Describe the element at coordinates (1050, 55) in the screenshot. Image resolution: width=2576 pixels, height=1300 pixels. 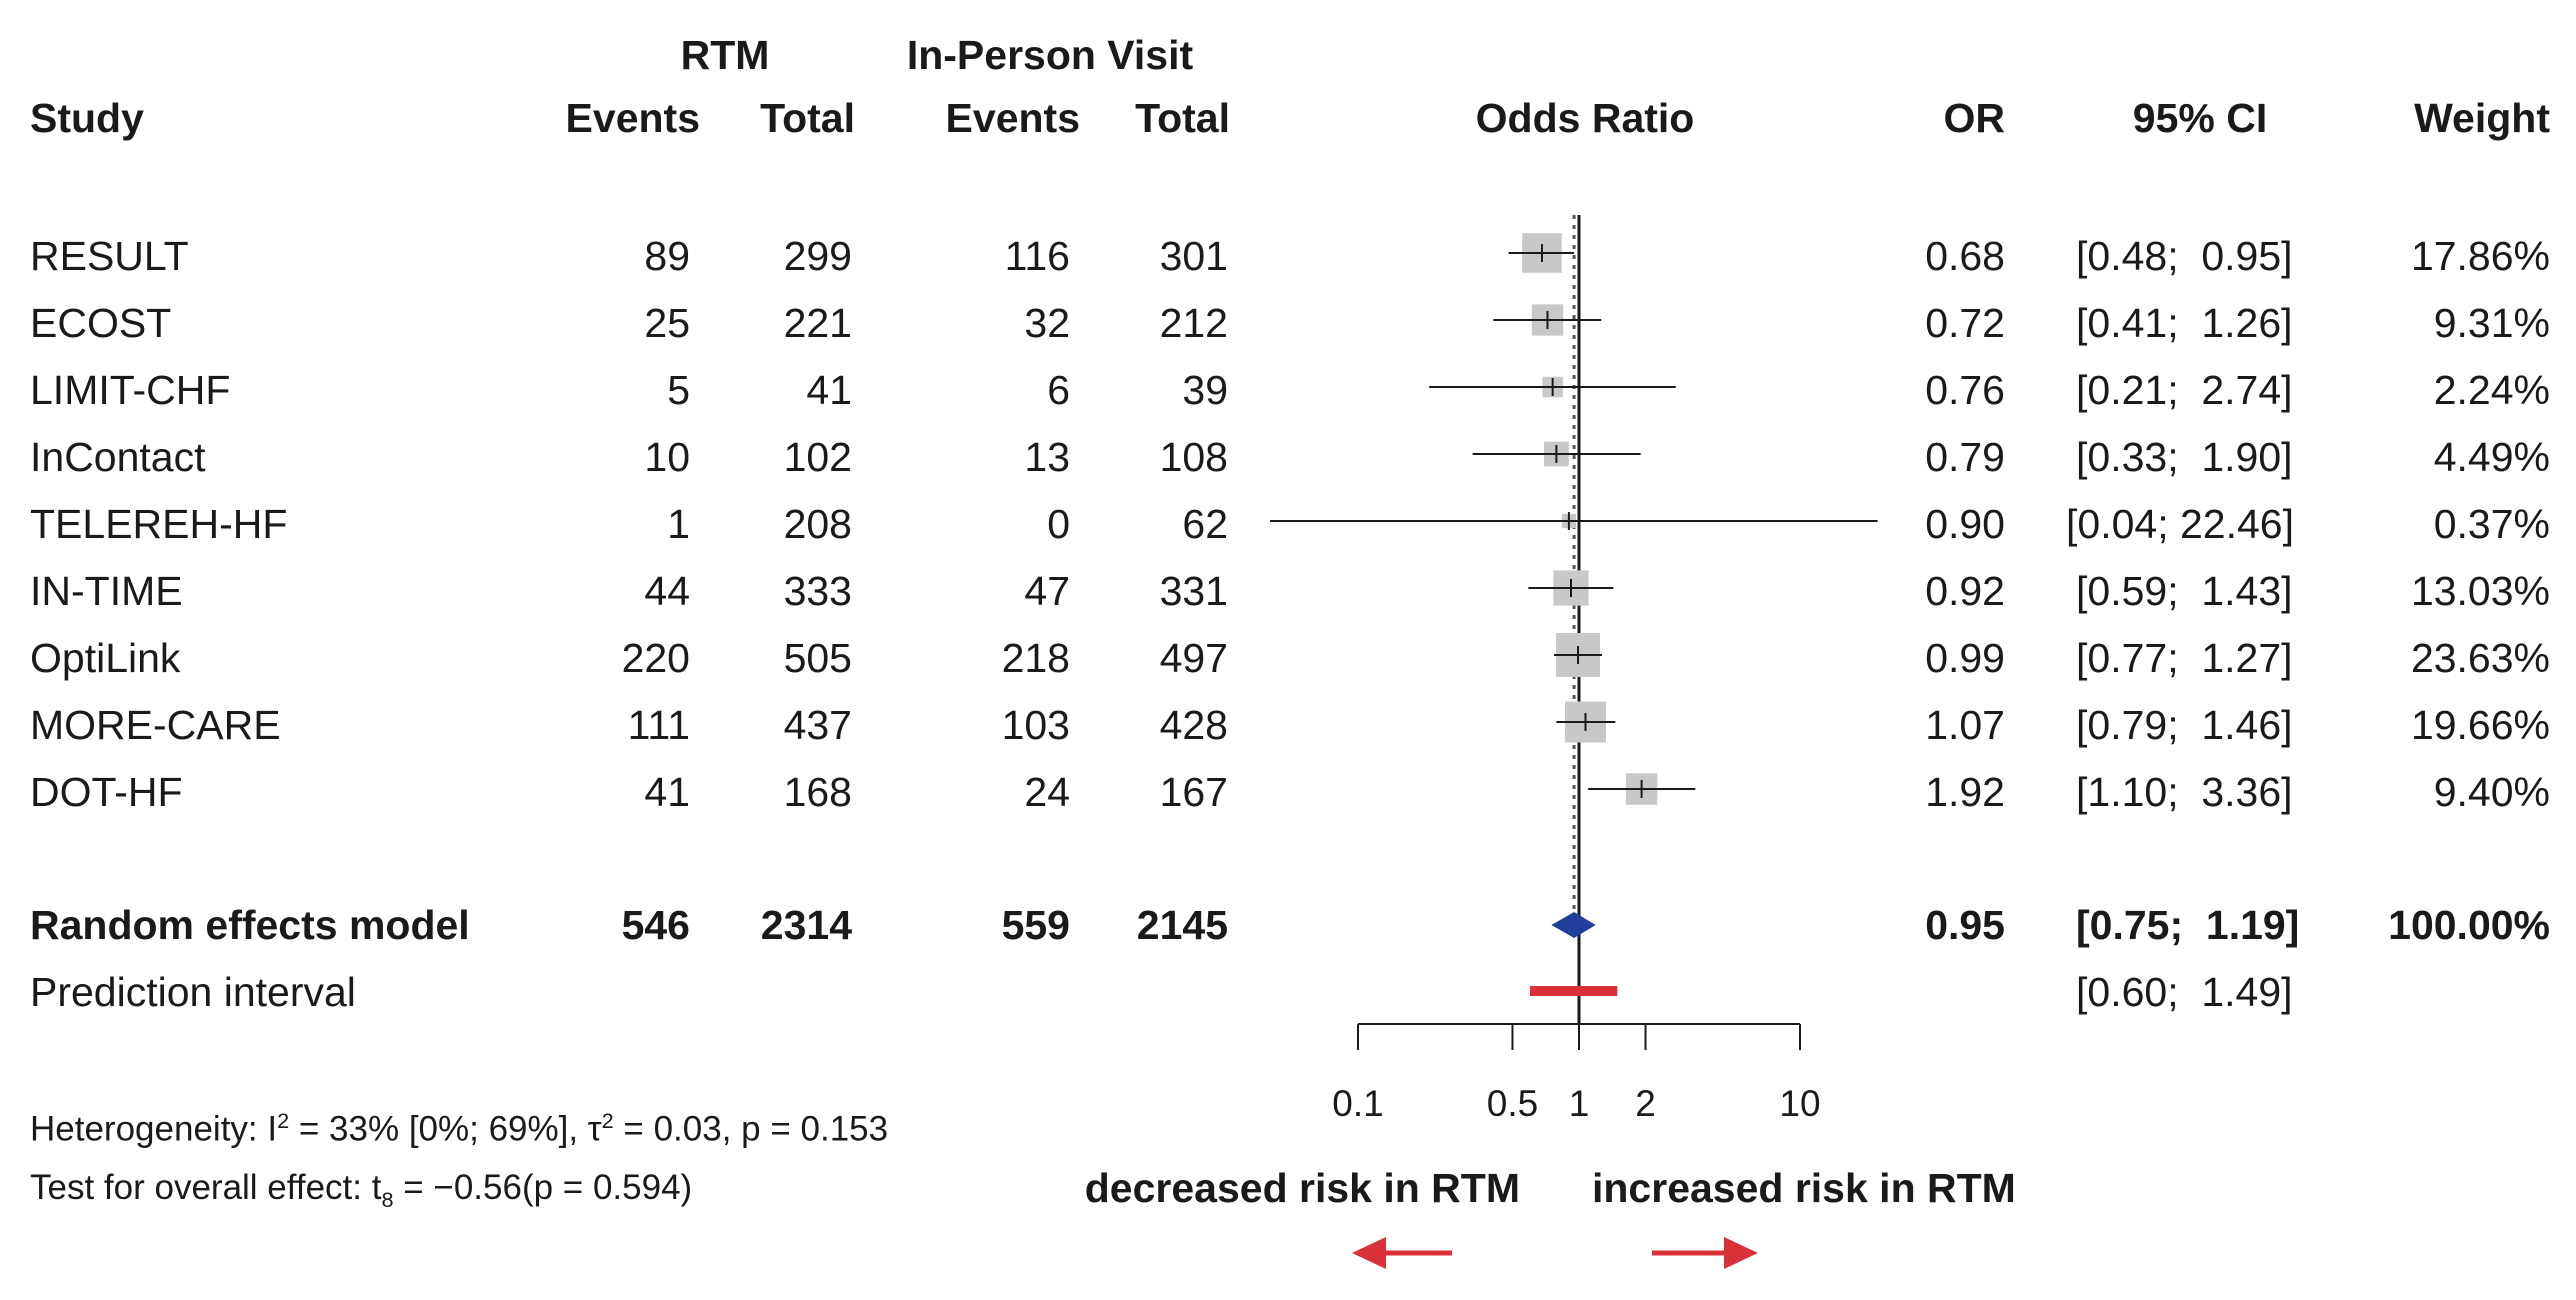
I see `header-group-in-person: In-Person Visit` at that location.